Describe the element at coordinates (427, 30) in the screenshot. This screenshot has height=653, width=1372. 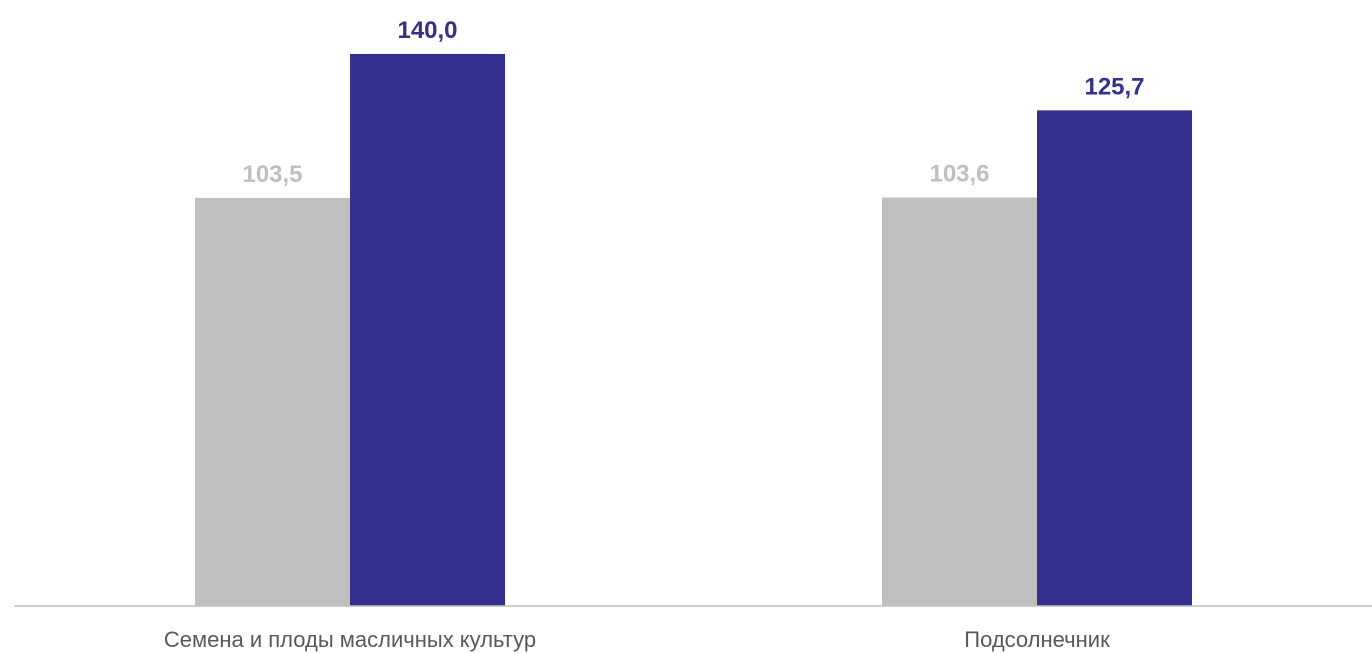
I see `data-label-series2-1: 140,0` at that location.